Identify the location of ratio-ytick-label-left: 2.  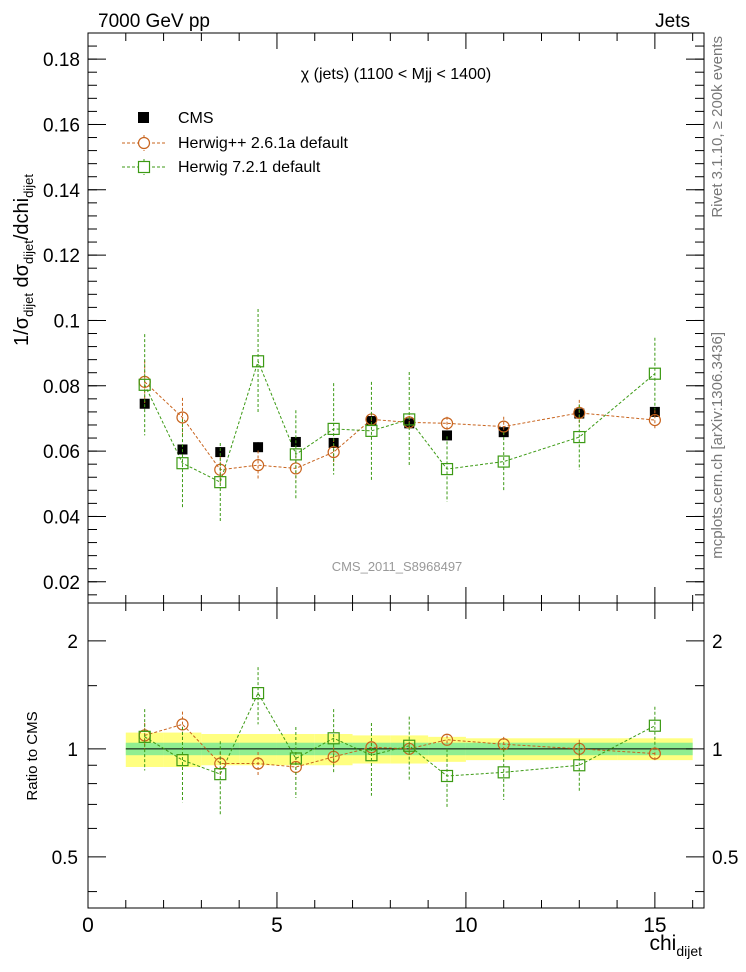
(72, 642).